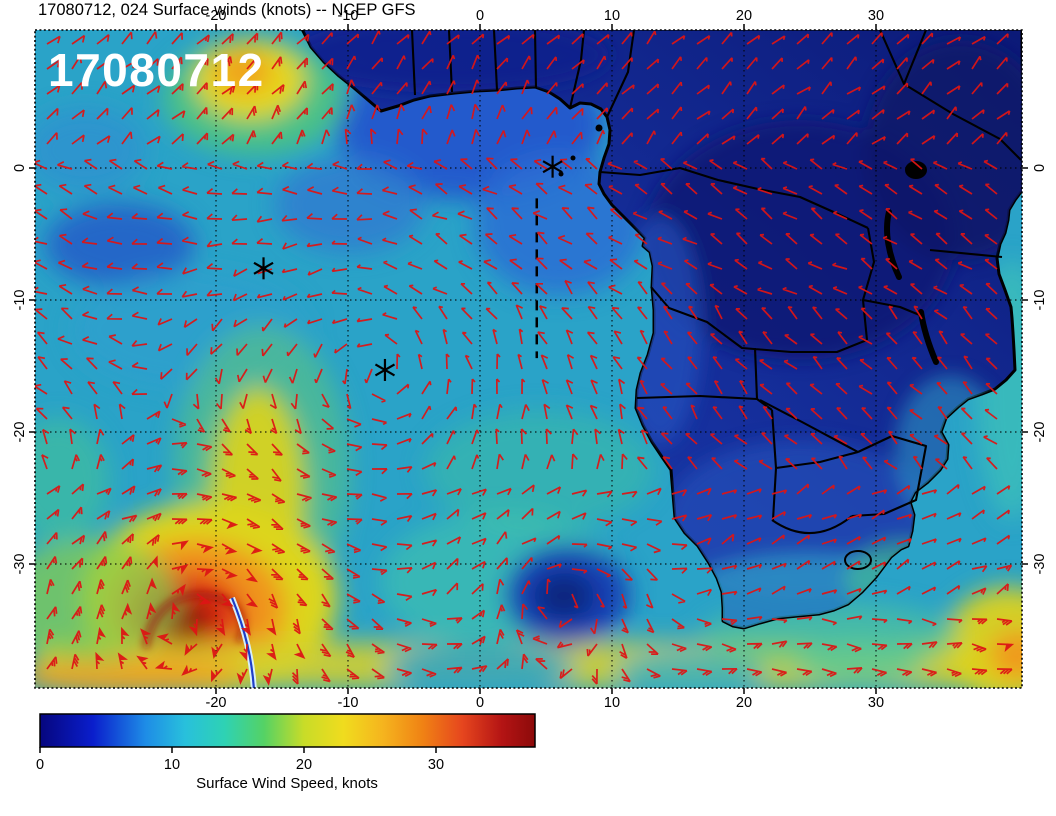  I want to click on asterisk-markers, so click(408, 268).